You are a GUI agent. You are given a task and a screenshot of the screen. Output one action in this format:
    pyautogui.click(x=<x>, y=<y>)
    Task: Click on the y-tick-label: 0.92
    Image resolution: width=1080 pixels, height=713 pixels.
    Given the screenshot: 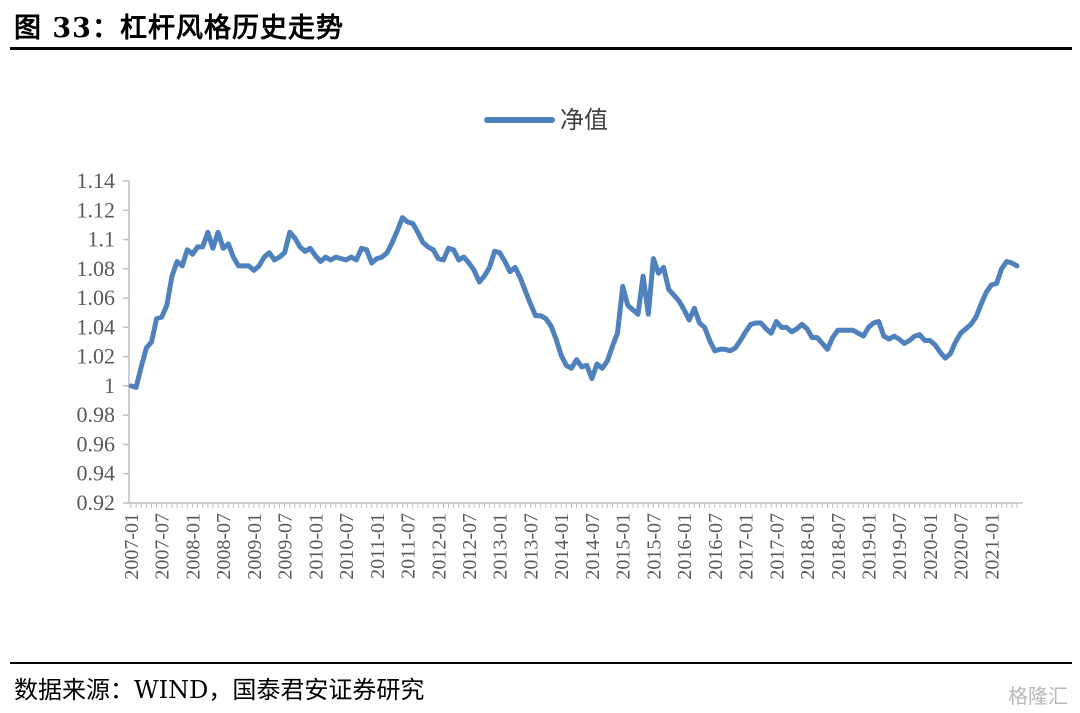 What is the action you would take?
    pyautogui.click(x=96, y=502)
    